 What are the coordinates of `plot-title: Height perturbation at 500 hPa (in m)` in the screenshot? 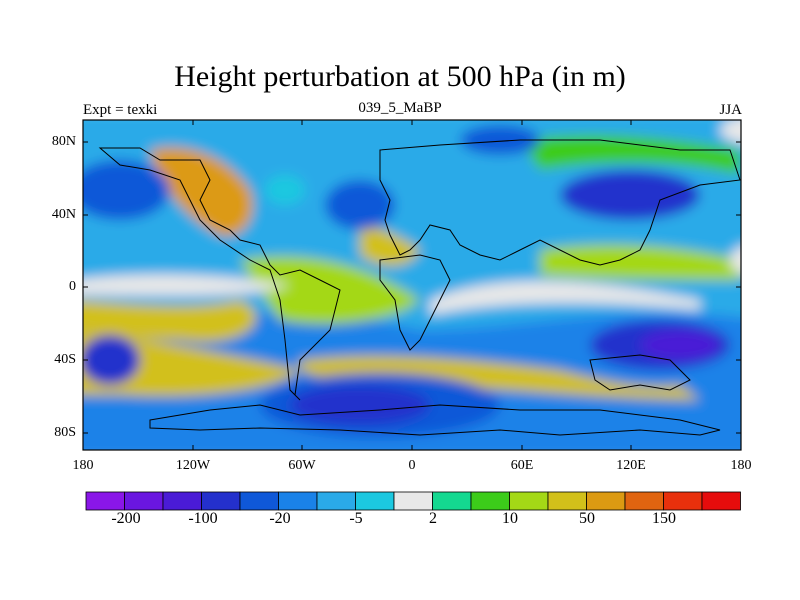 It's located at (400, 76).